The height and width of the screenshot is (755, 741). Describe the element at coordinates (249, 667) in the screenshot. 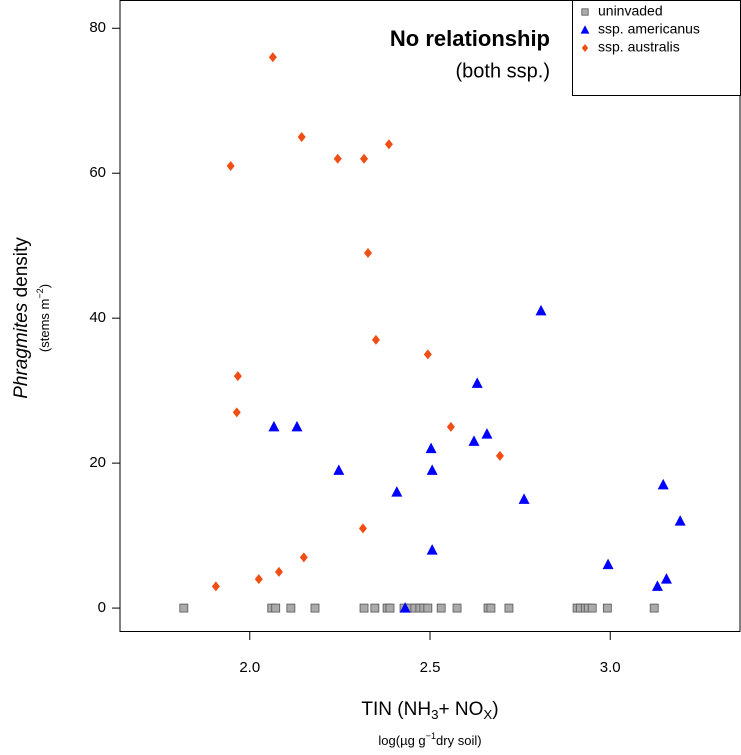

I see `x-tick-label: 2.0` at that location.